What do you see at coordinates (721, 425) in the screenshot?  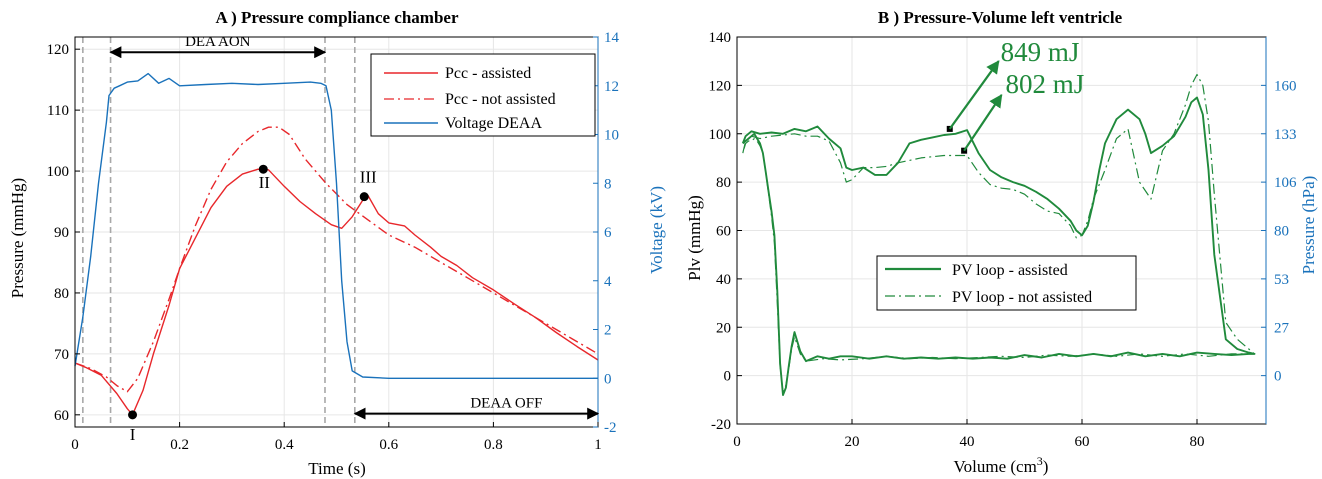 I see `chart-b-y-tick-label: -20` at bounding box center [721, 425].